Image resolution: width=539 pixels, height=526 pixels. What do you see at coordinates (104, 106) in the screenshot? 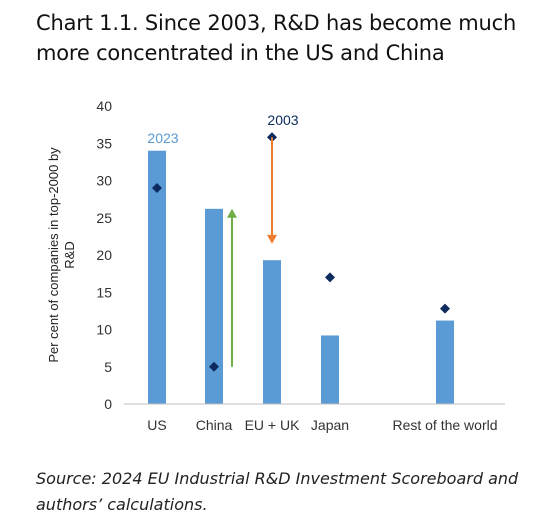
I see `y-tick-label: 40` at bounding box center [104, 106].